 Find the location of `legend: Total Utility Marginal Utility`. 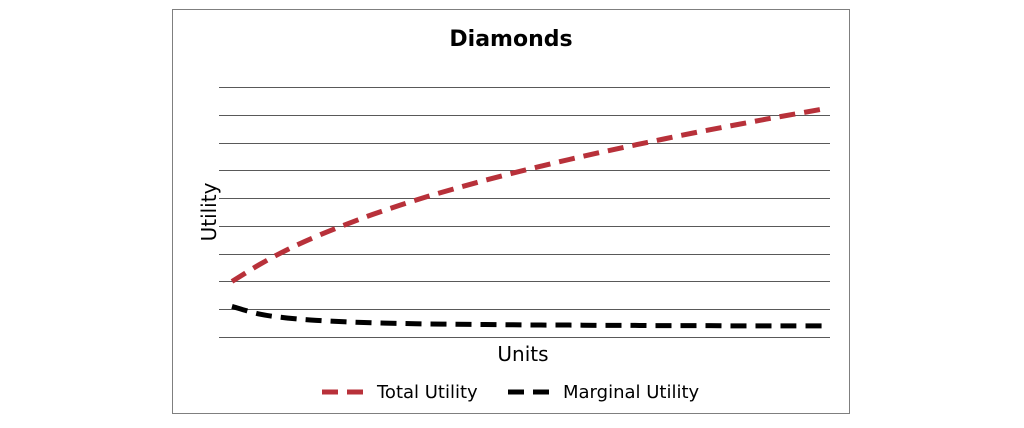

legend: Total Utility Marginal Utility is located at coordinates (511, 392).